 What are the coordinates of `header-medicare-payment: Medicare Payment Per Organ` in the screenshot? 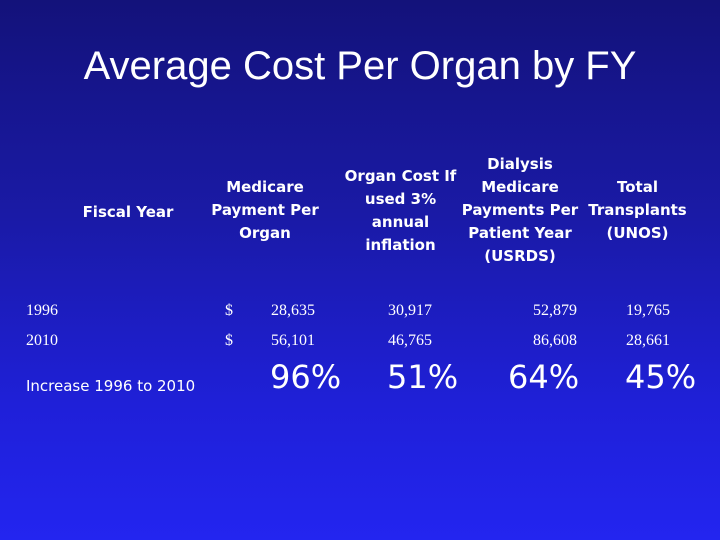 It's located at (265, 210).